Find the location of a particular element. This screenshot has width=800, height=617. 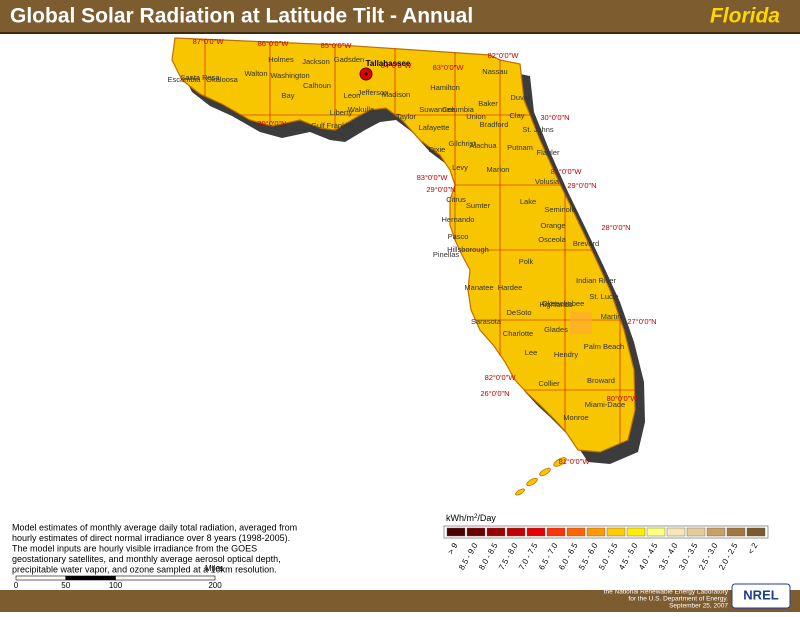

header-bar is located at coordinates (400, 16).